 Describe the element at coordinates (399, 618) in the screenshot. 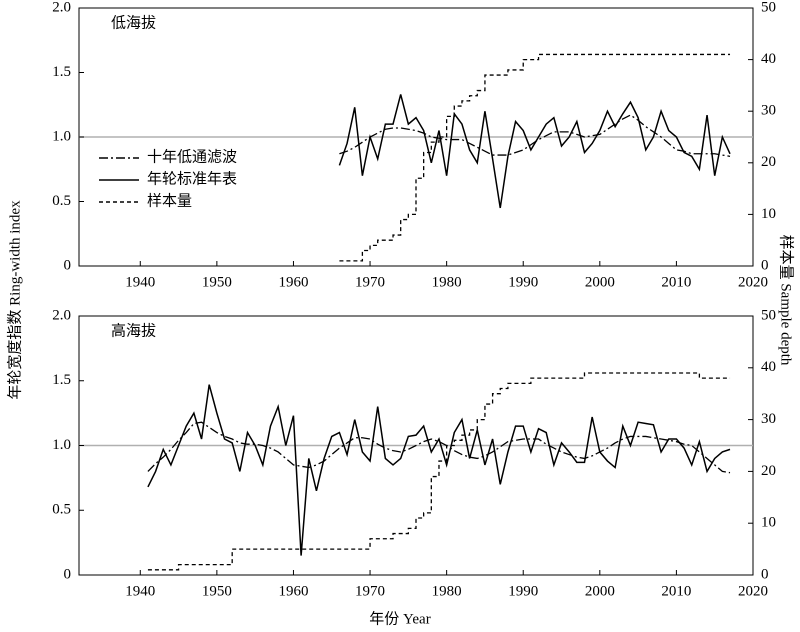

I see `x-axis-label: 年份 Year` at that location.